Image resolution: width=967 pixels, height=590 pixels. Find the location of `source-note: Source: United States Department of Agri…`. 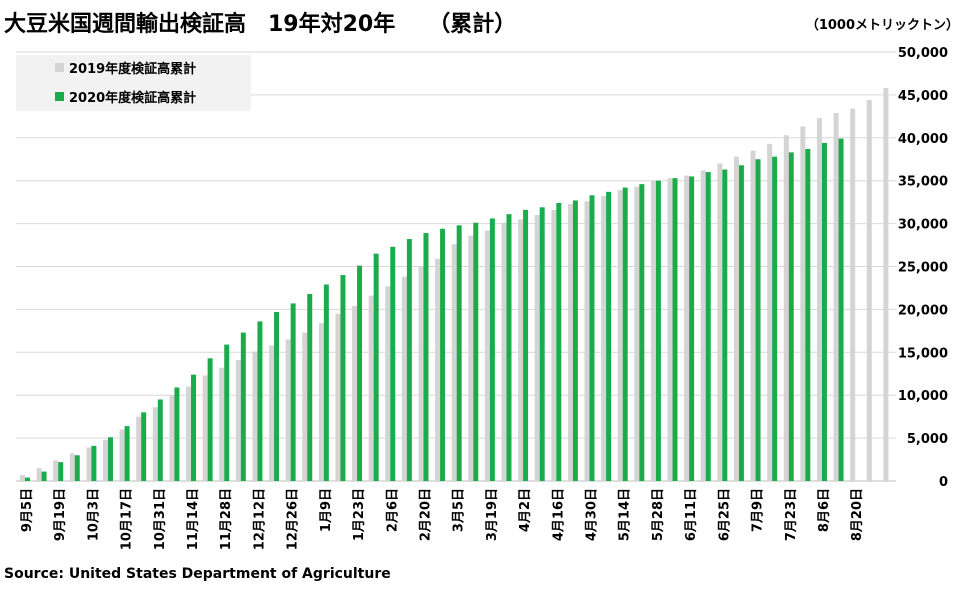

source-note: Source: United States Department of Agri… is located at coordinates (197, 574).